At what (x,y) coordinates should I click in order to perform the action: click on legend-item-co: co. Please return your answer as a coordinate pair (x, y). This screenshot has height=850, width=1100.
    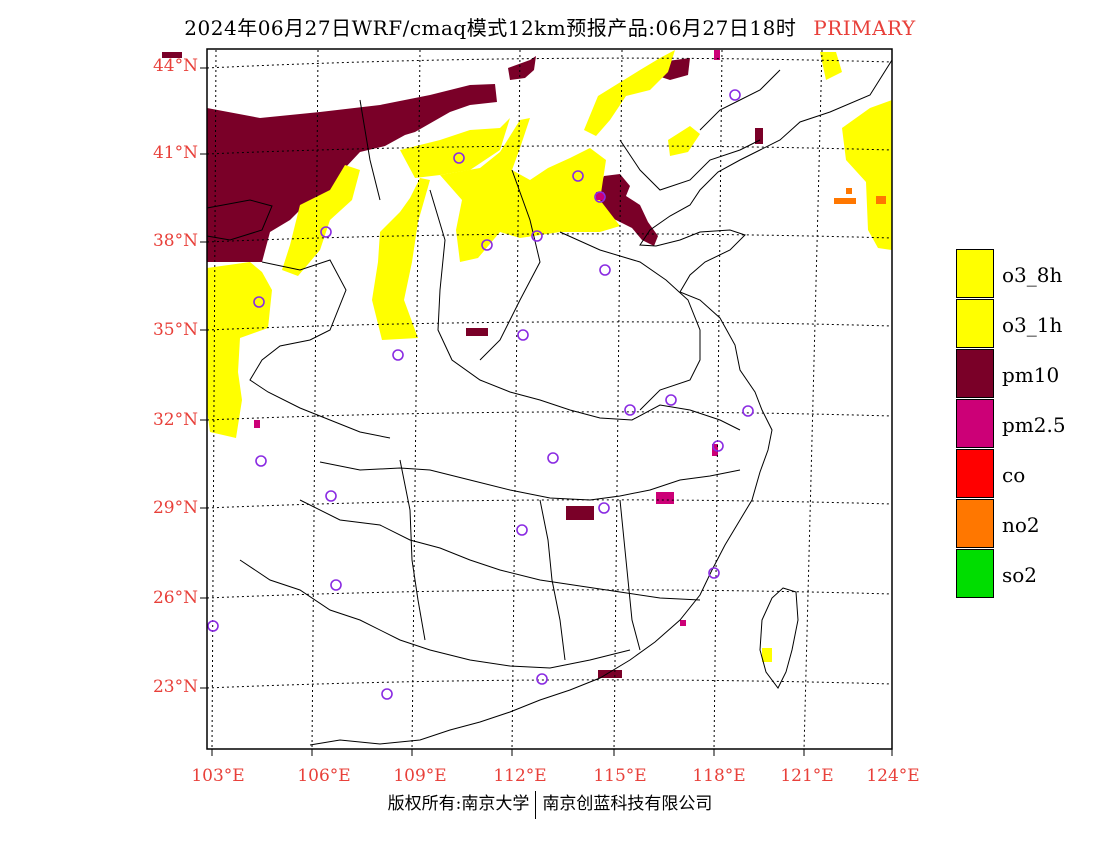
    Looking at the image, I should click on (1019, 474).